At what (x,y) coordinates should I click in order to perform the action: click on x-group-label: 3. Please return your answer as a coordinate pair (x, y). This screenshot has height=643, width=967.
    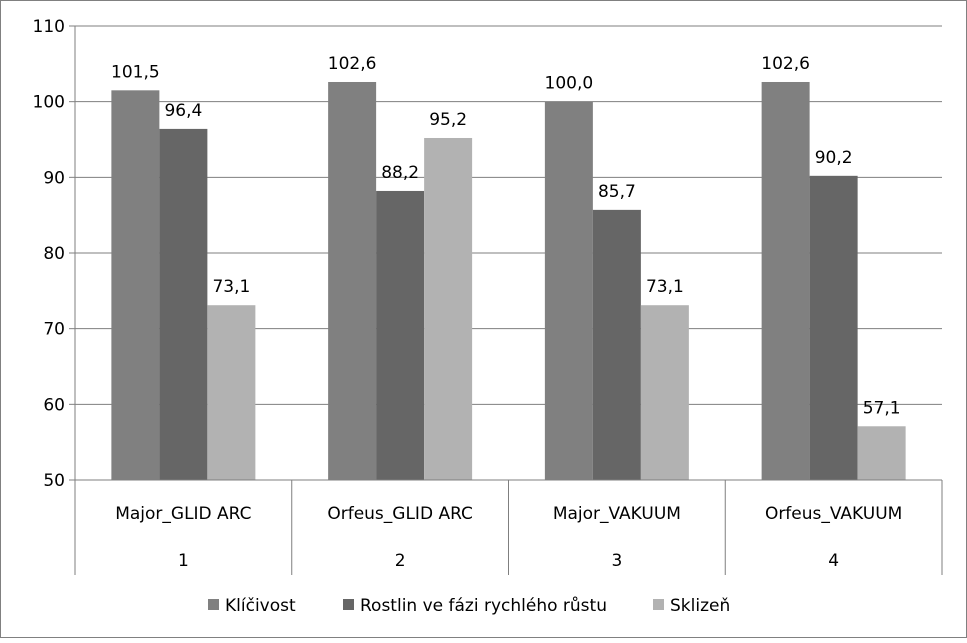
    Looking at the image, I should click on (616, 561).